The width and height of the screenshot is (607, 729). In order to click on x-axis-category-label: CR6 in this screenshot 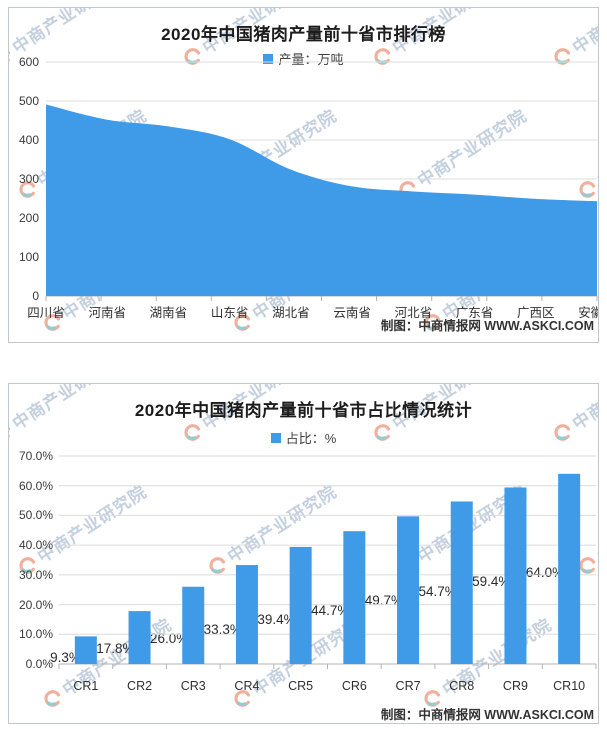, I will do `click(354, 686)`.